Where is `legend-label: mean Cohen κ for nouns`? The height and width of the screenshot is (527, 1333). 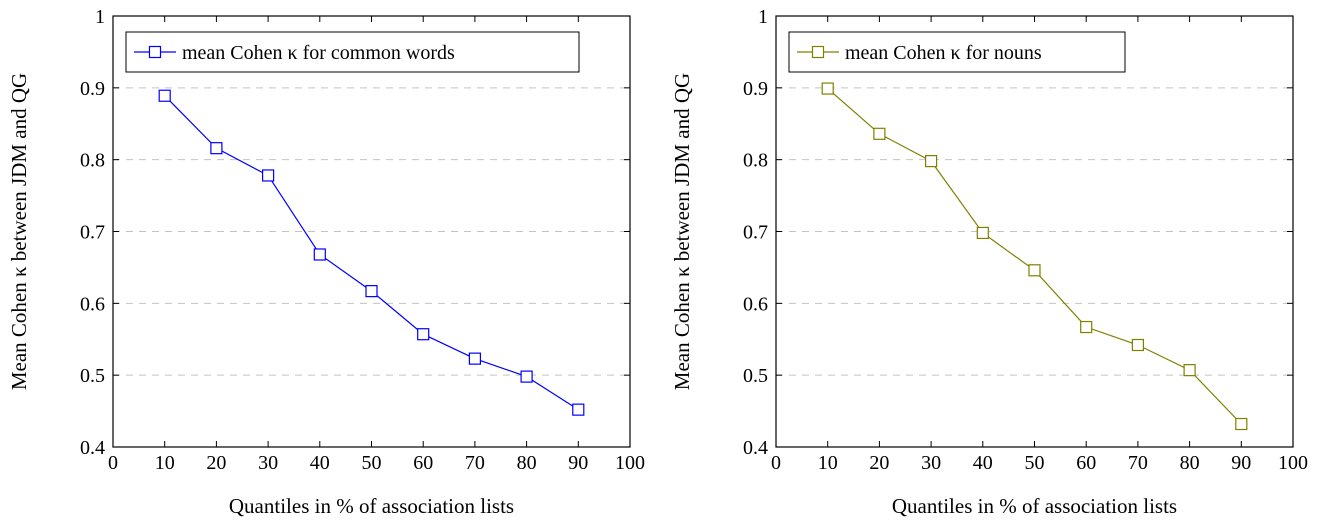
legend-label: mean Cohen κ for nouns is located at coordinates (943, 53).